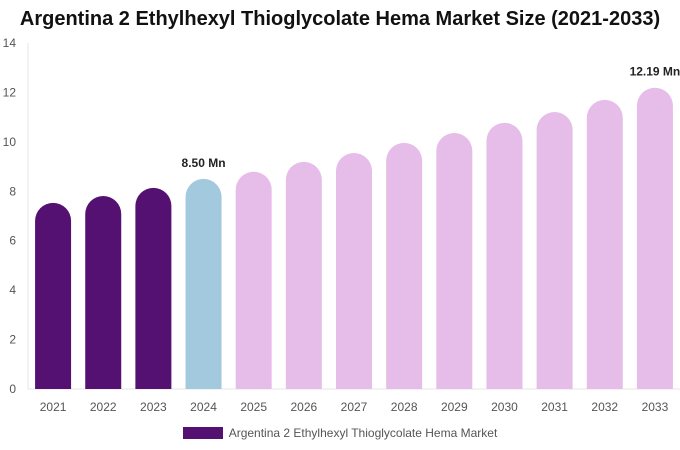 Image resolution: width=680 pixels, height=450 pixels. I want to click on x-tick-label: 2026, so click(303, 407).